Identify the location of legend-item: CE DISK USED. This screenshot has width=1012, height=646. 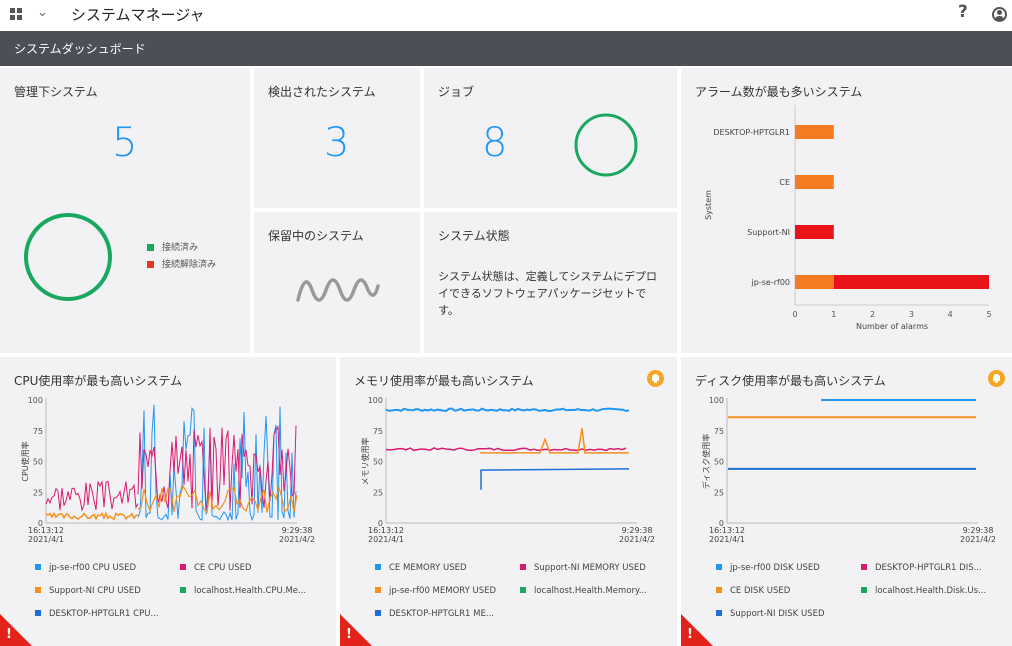
(760, 591).